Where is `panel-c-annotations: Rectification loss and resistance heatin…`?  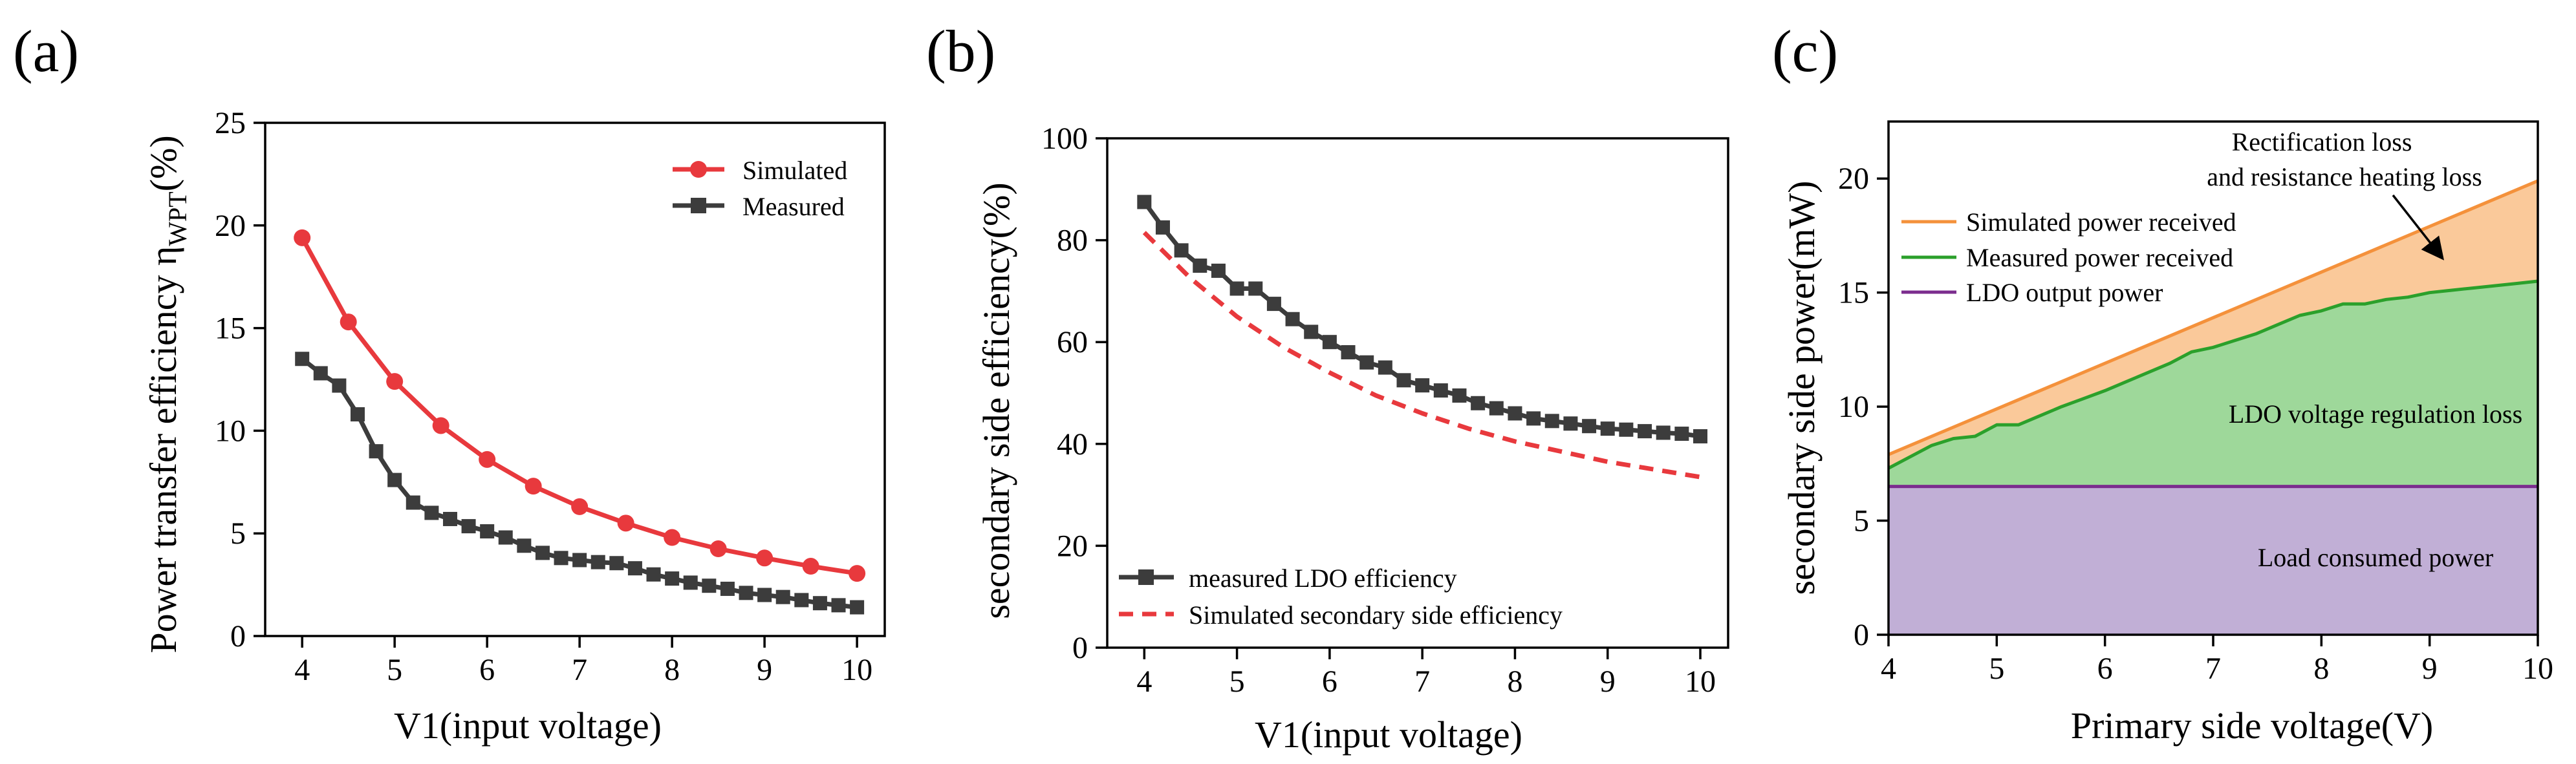 panel-c-annotations: Rectification loss and resistance heatin… is located at coordinates (2364, 349).